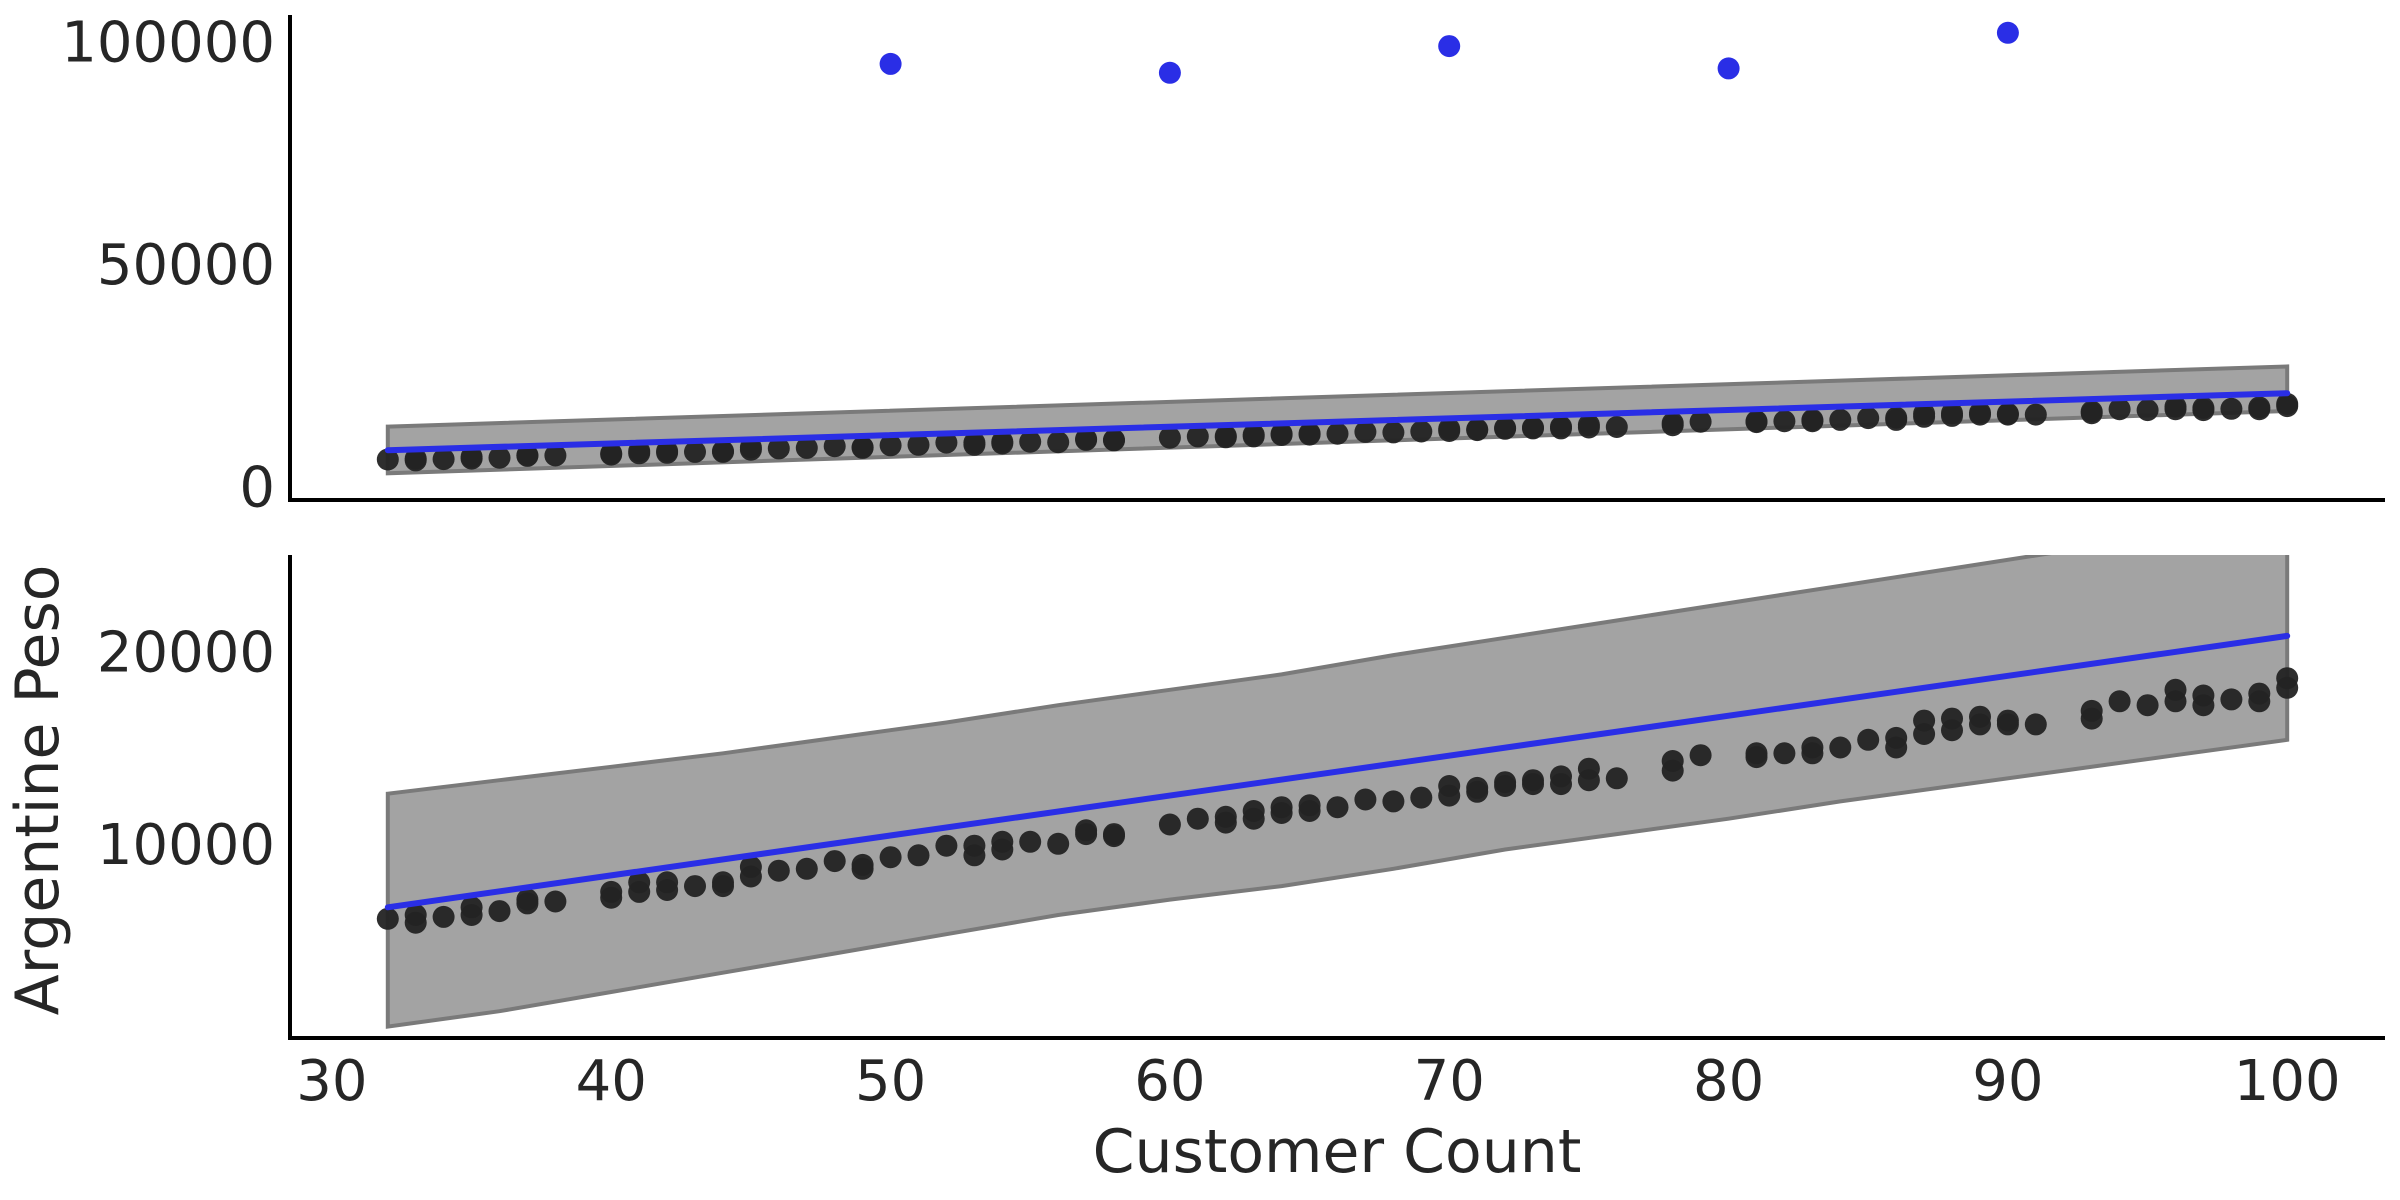  I want to click on x-tick-label: 100, so click(2287, 1081).